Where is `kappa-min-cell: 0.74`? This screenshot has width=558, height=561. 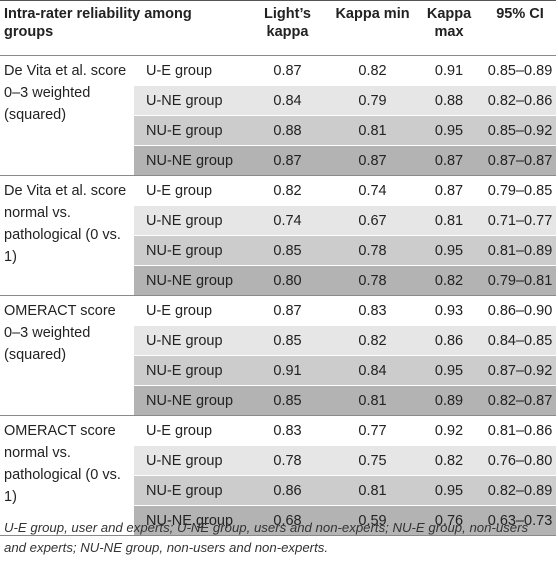 kappa-min-cell: 0.74 is located at coordinates (373, 190).